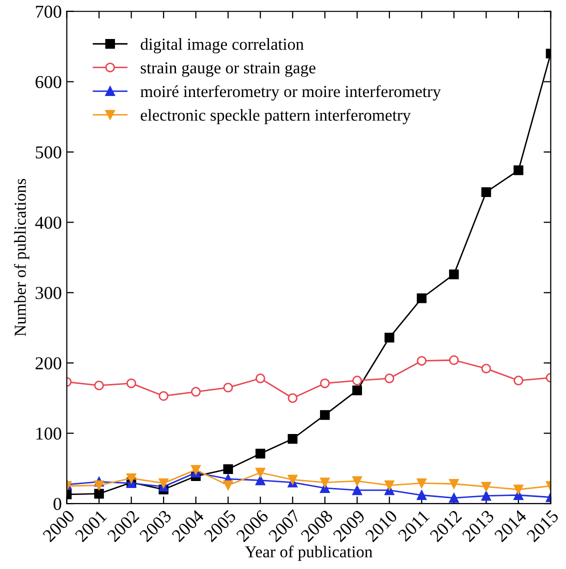 This screenshot has height=569, width=566. I want to click on x-tick-label: 2011, so click(414, 526).